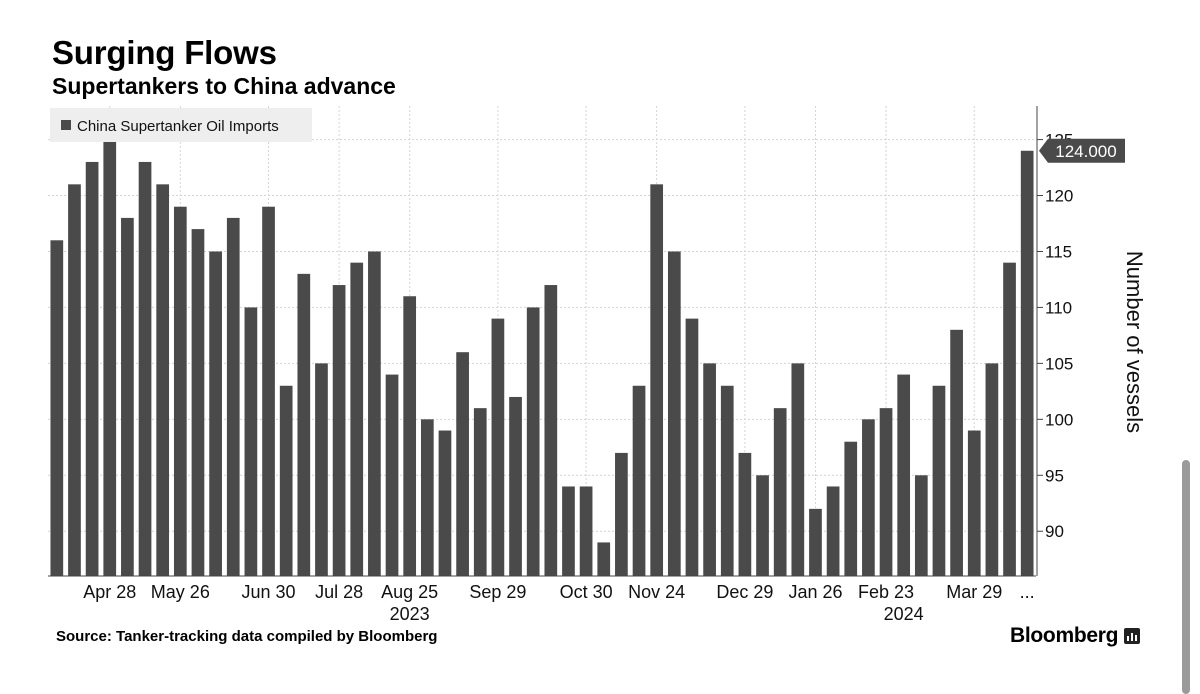  I want to click on y-tick-label: 105, so click(1059, 363).